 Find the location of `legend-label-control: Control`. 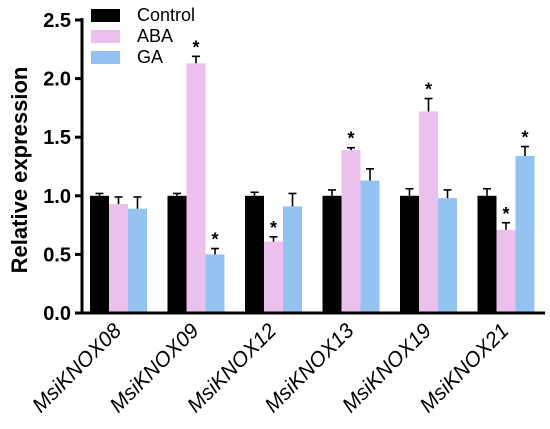

legend-label-control: Control is located at coordinates (166, 15).